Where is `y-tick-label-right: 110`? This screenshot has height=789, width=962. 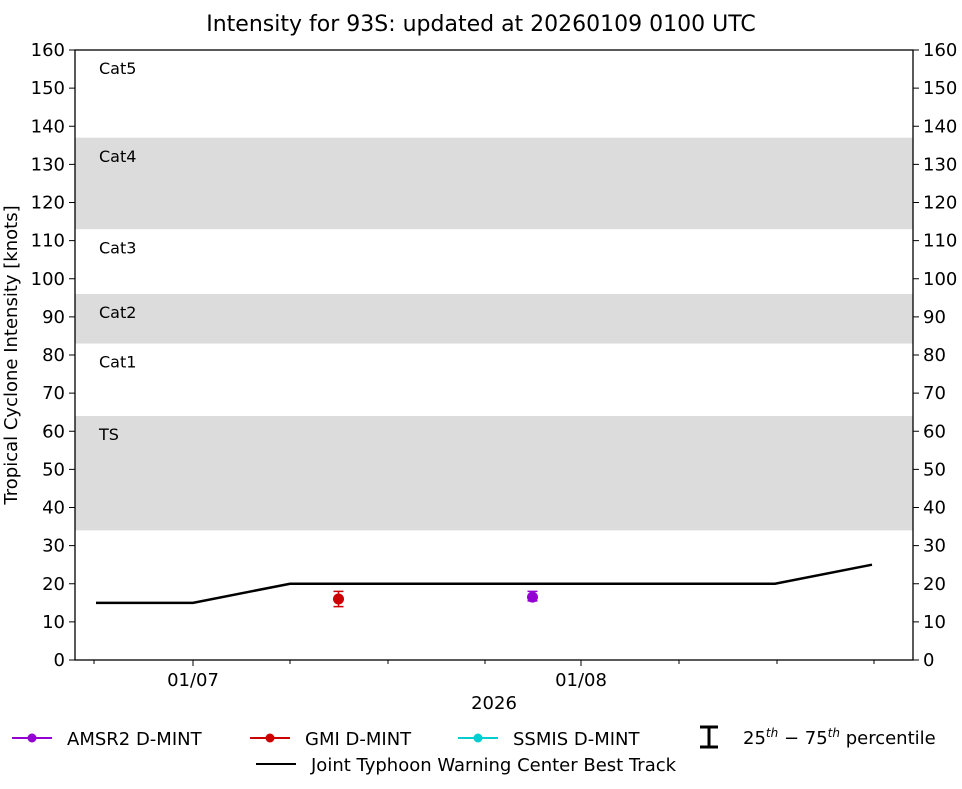 y-tick-label-right: 110 is located at coordinates (940, 241).